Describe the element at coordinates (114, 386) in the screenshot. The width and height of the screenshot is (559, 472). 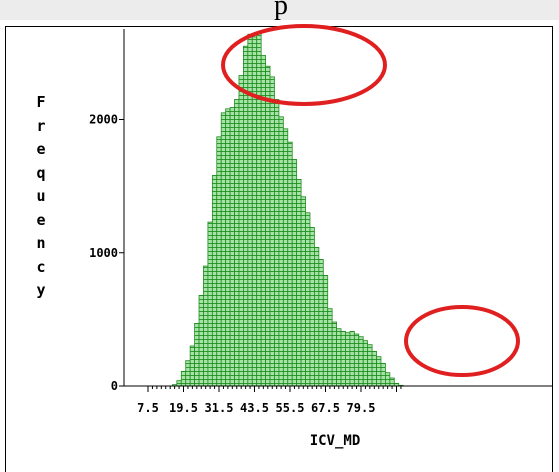
I see `y-tick-label: 0` at that location.